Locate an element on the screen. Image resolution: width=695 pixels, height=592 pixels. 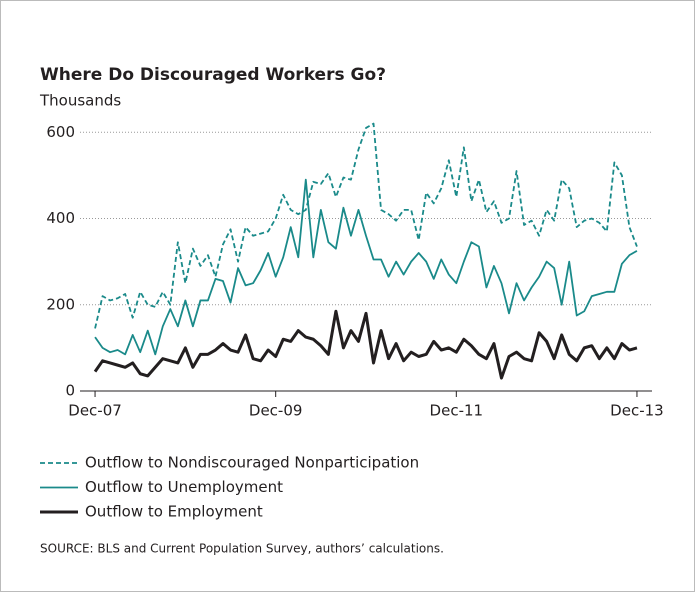
y-tick-label: 200 is located at coordinates (60, 304).